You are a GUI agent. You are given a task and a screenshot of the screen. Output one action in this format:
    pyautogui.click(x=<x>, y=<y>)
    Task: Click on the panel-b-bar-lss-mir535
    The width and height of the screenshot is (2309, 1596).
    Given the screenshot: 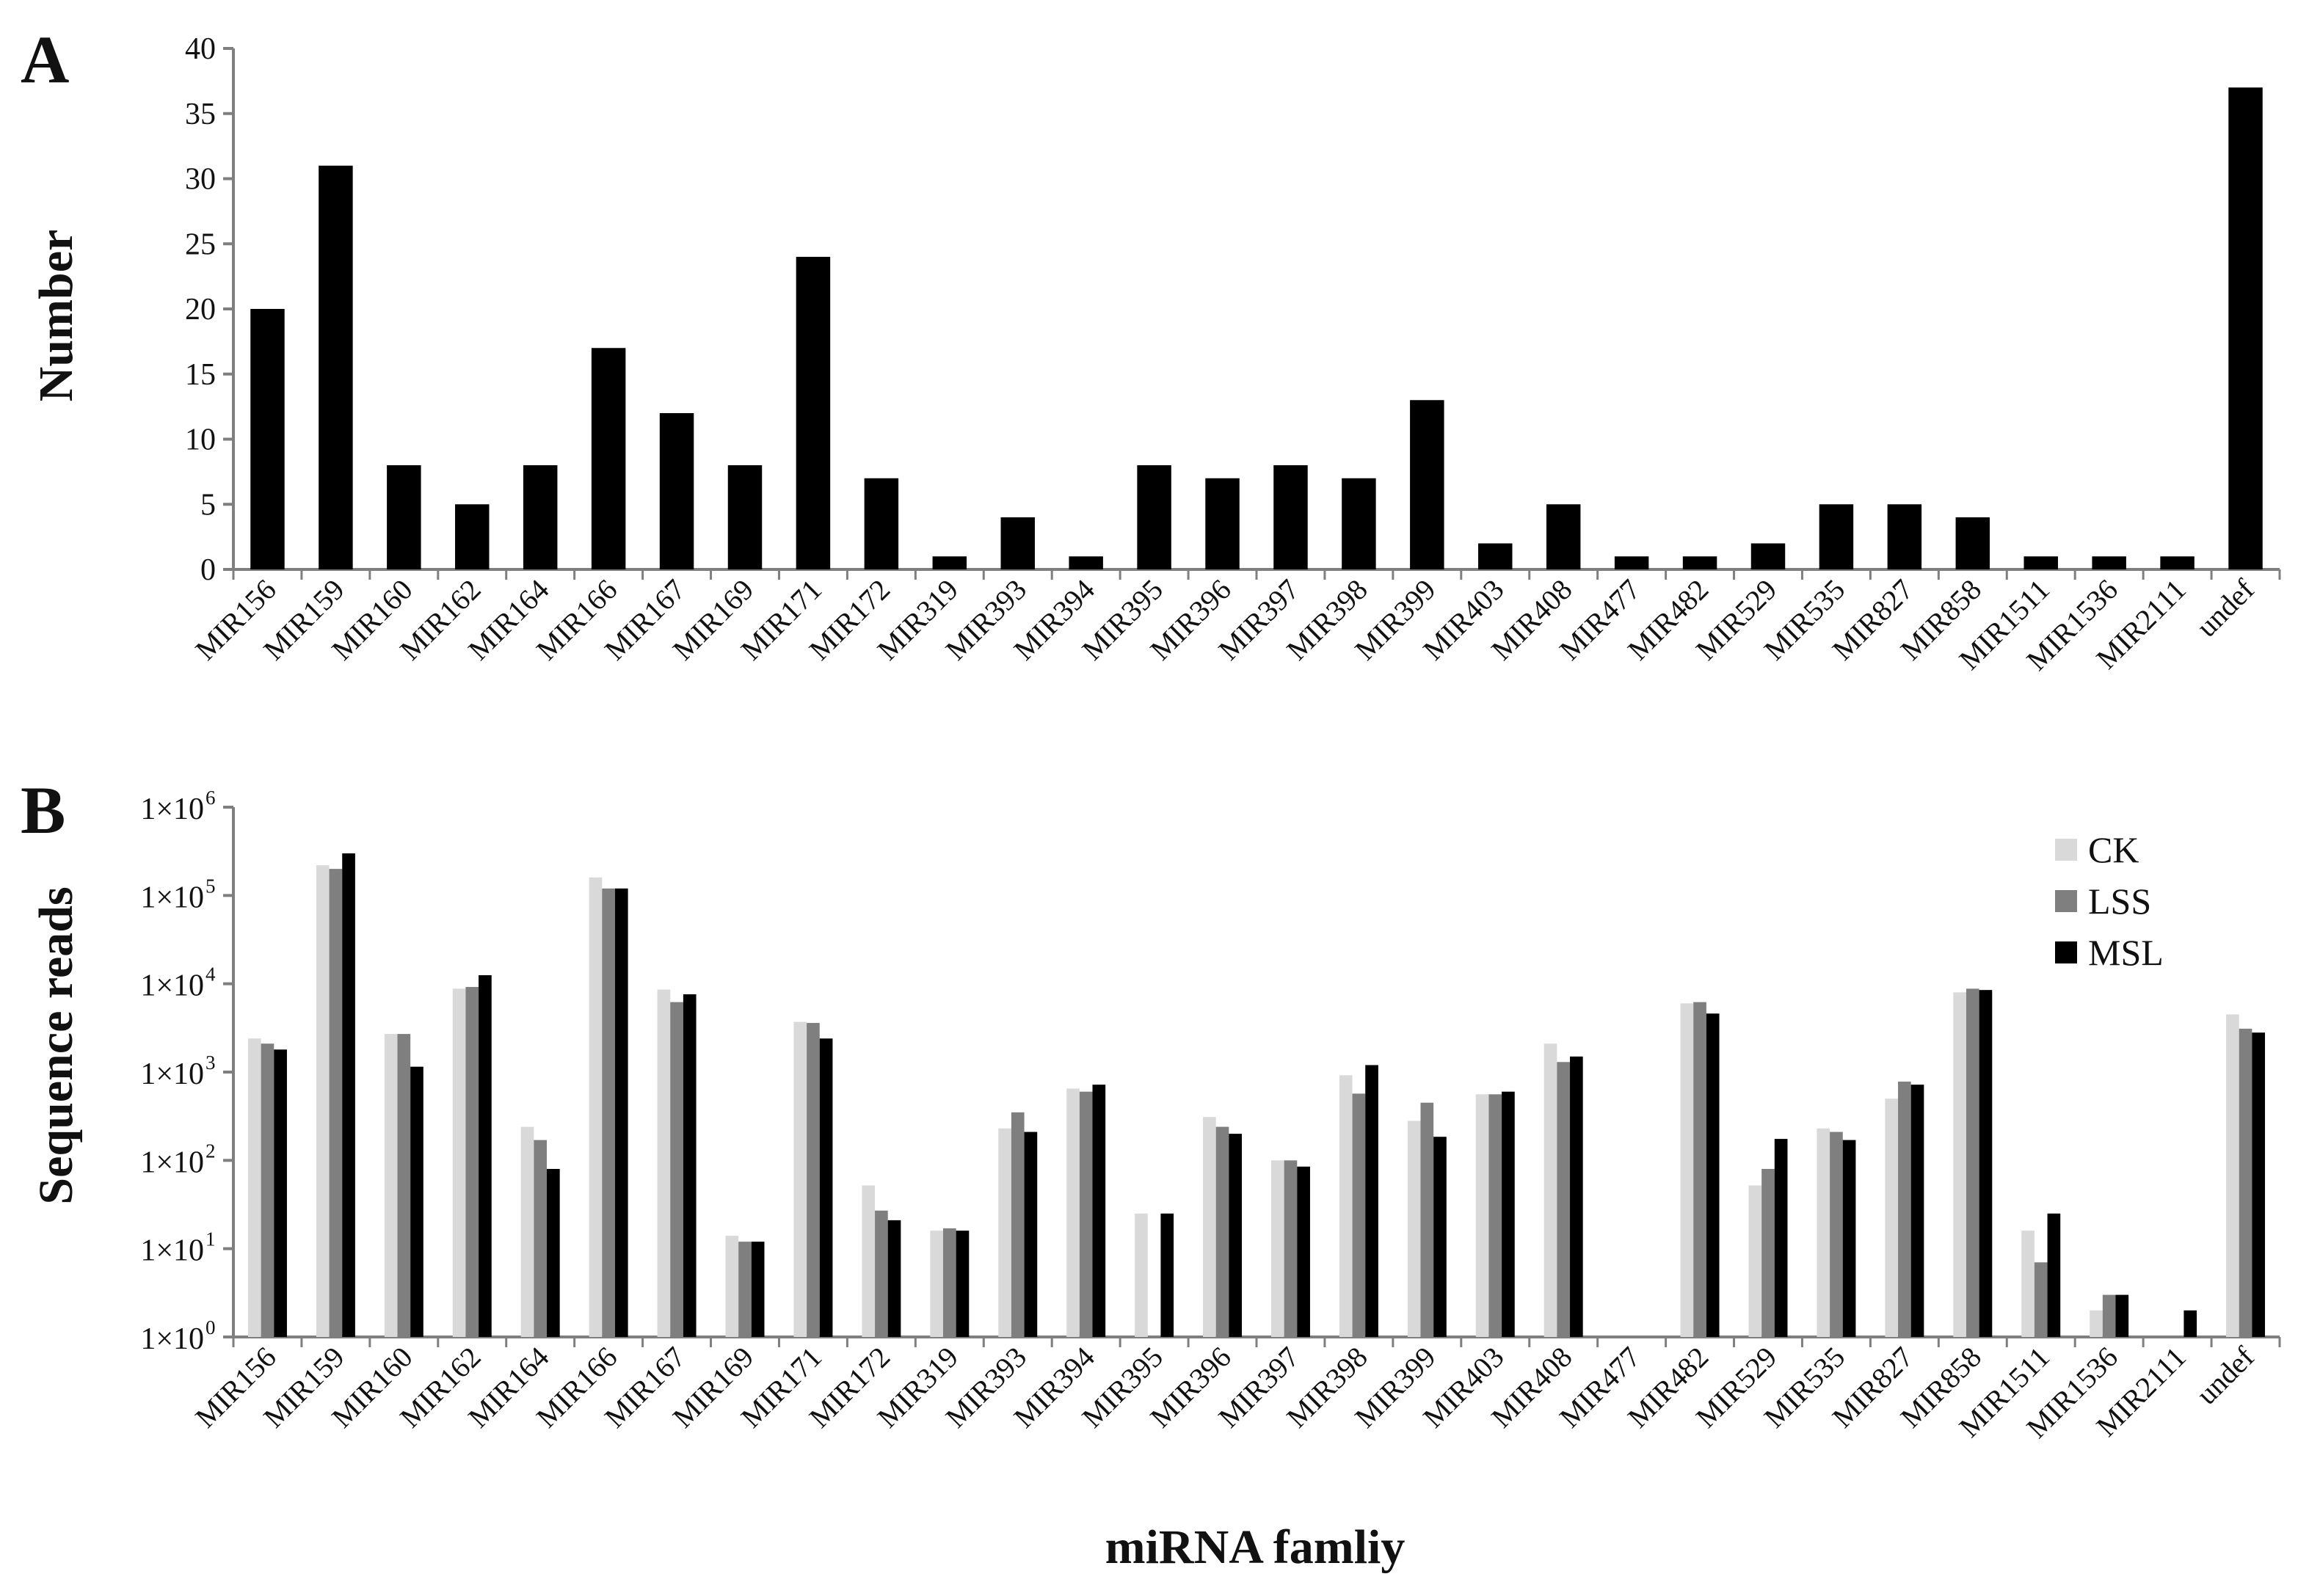 What is the action you would take?
    pyautogui.click(x=1836, y=1234)
    